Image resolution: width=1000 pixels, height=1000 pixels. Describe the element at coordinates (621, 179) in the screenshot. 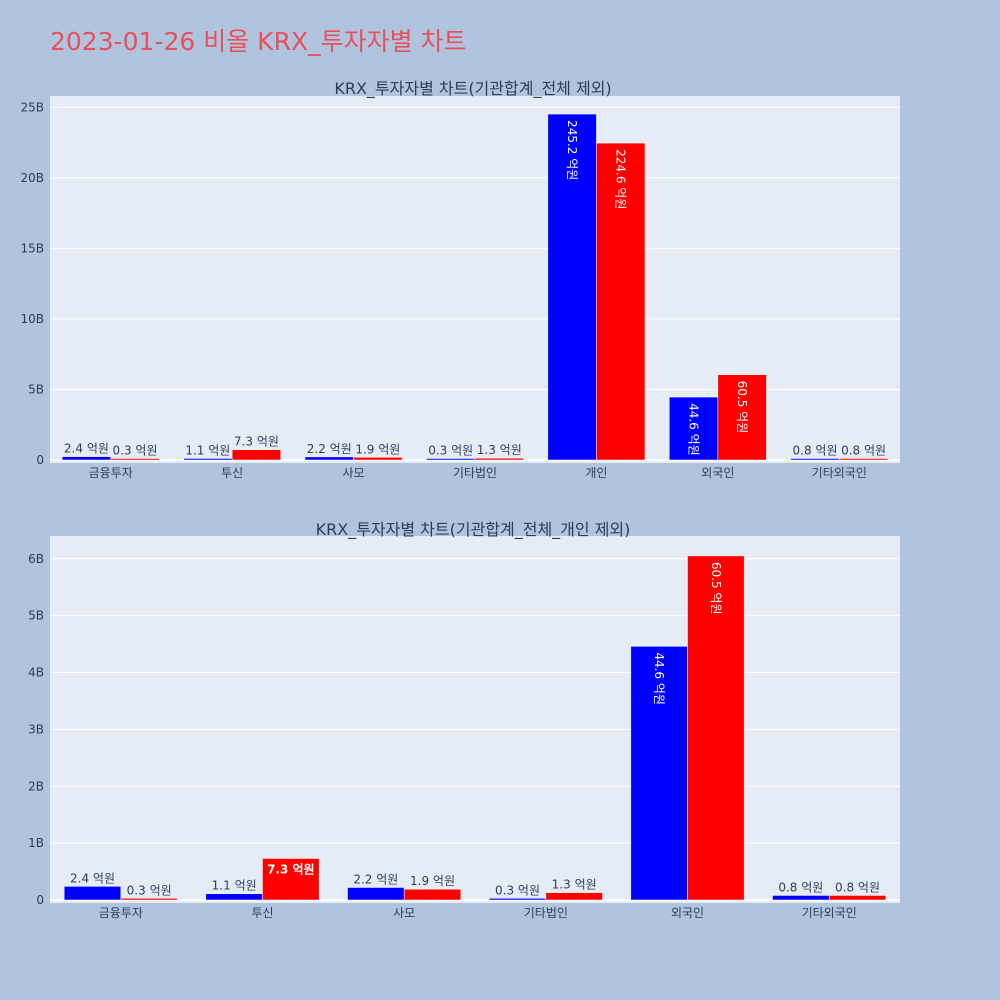

I see `data-label: 224.6 억원` at that location.